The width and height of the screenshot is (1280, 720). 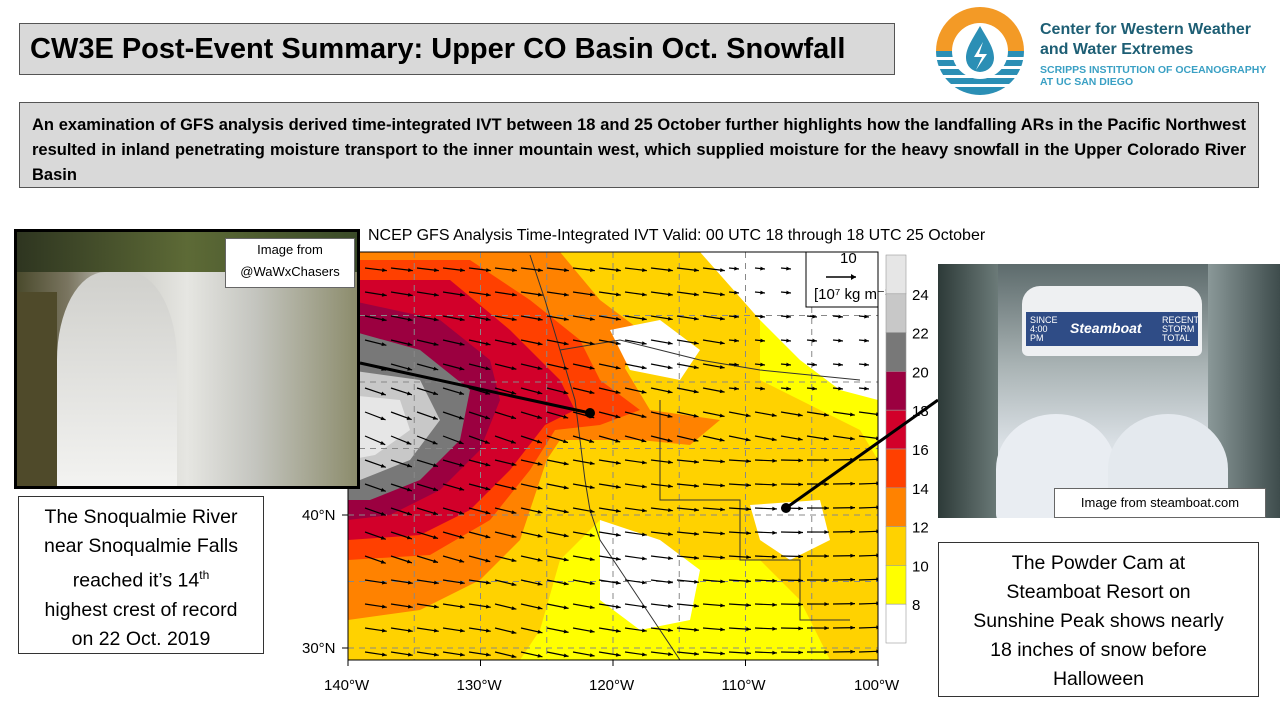 I want to click on snoqualmie-falls-photo: Image from @WaWxChasers, so click(x=187, y=359).